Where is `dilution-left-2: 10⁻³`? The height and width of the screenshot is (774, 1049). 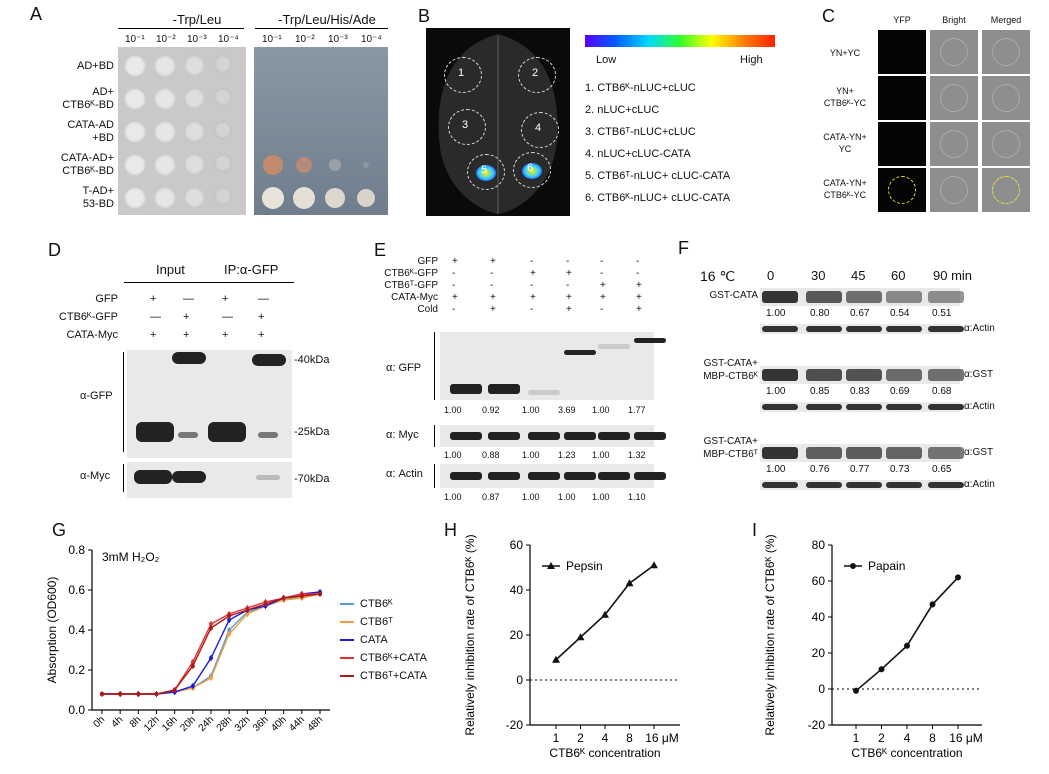
dilution-left-2: 10⁻³ is located at coordinates (197, 39).